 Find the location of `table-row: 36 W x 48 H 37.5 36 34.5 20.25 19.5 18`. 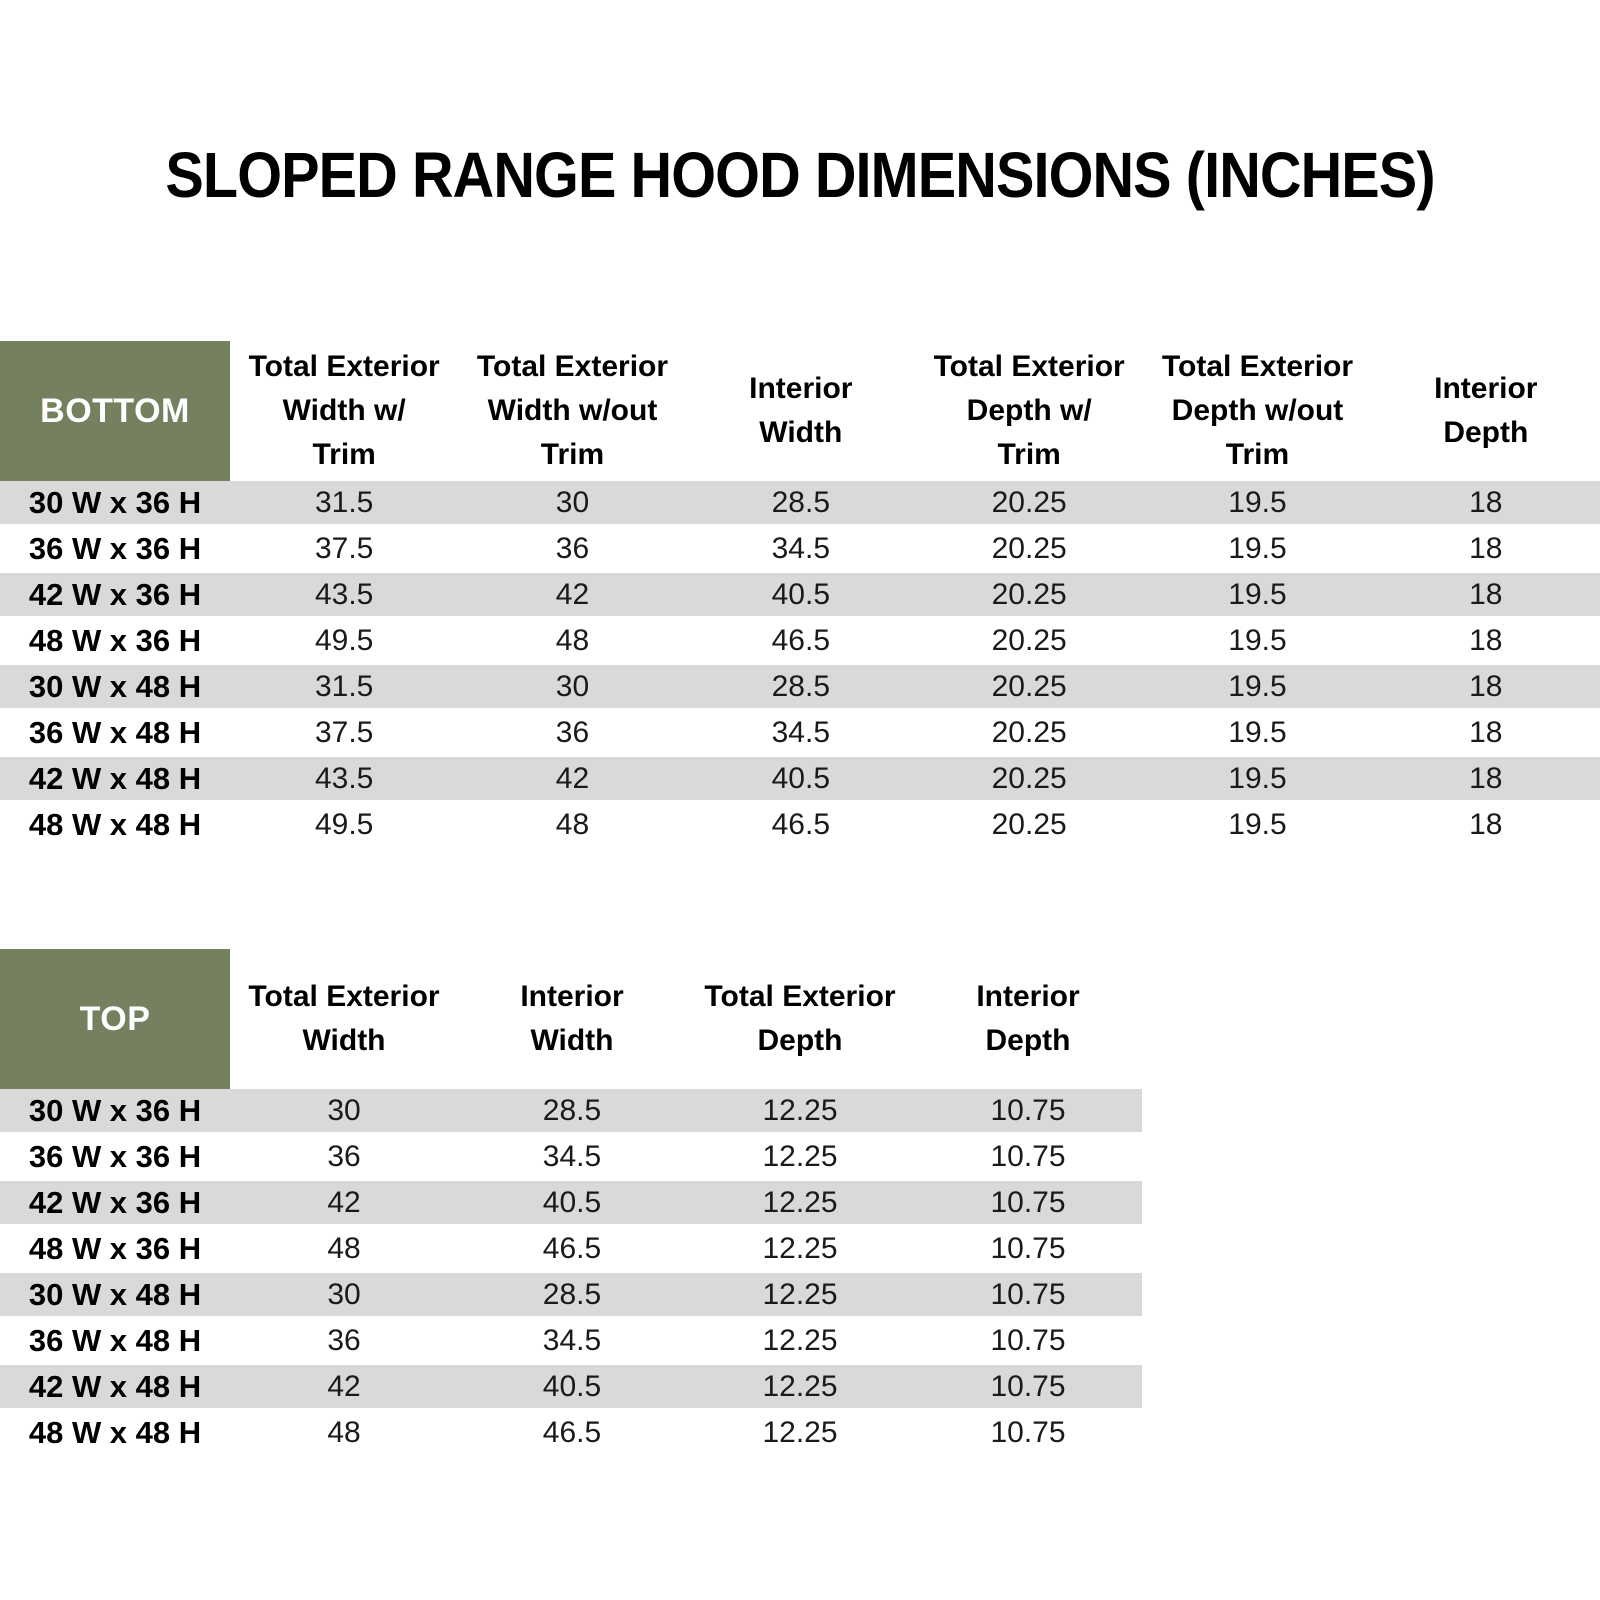

table-row: 36 W x 48 H 37.5 36 34.5 20.25 19.5 18 is located at coordinates (800, 734).